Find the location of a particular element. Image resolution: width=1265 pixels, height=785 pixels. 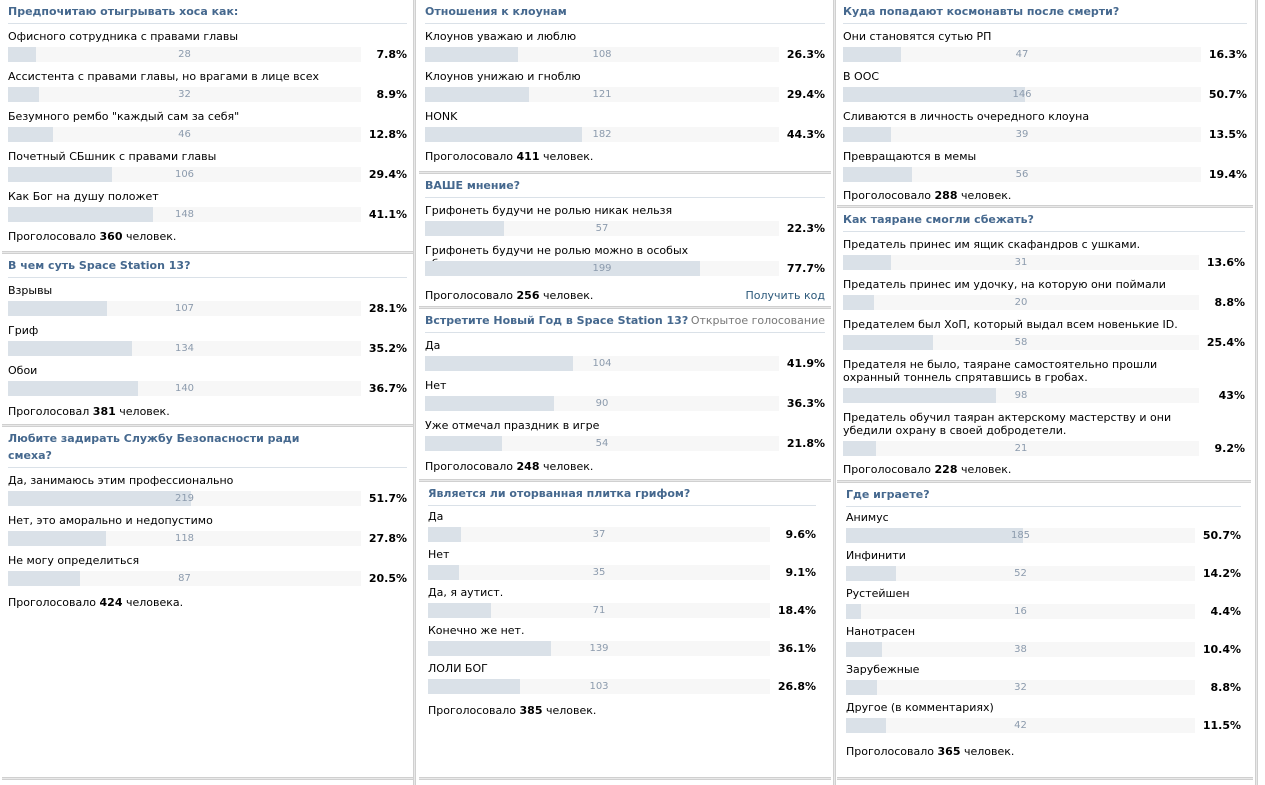

option-label: Нет is located at coordinates (439, 554).